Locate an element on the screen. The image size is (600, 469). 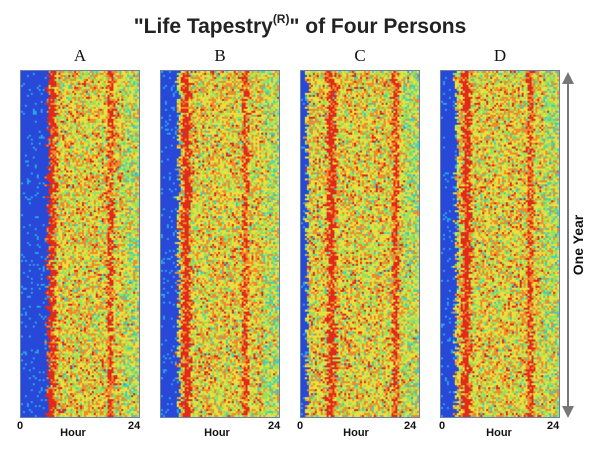
heatmap-panel-d is located at coordinates (500, 244).